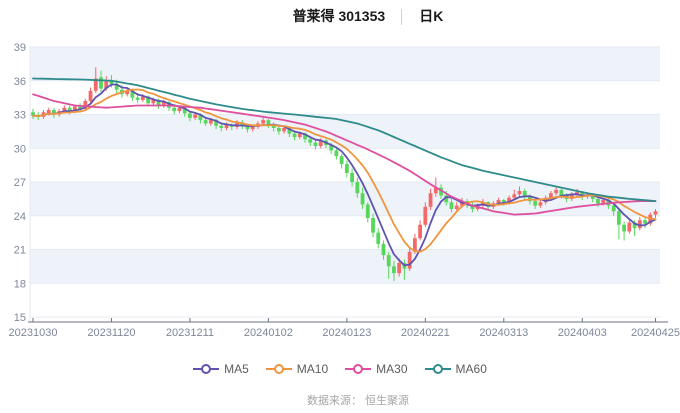 Image resolution: width=680 pixels, height=413 pixels. What do you see at coordinates (236, 369) in the screenshot?
I see `legend-label-ma5: MA5` at bounding box center [236, 369].